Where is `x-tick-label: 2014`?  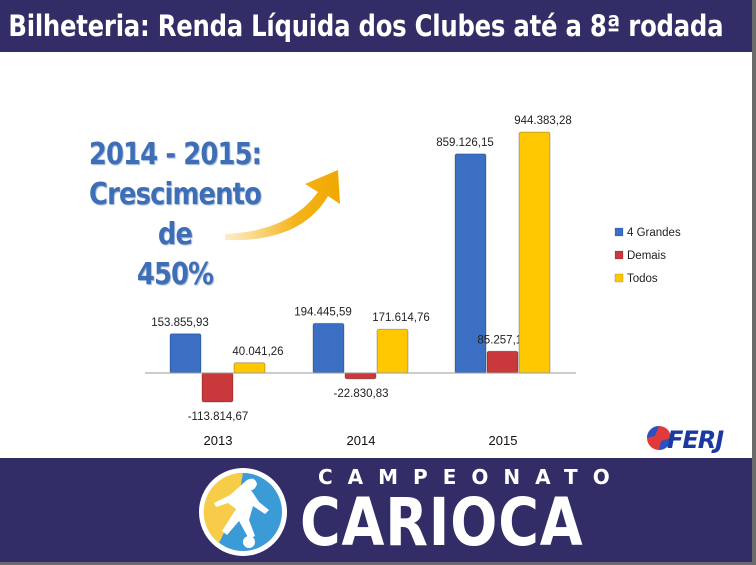 x-tick-label: 2014 is located at coordinates (361, 440).